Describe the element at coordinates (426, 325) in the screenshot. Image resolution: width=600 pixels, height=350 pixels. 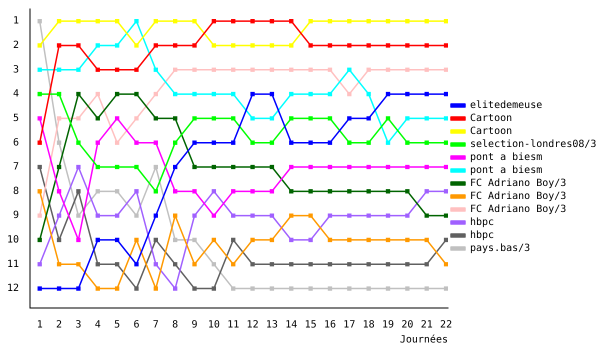
I see `x-tick-label: 21` at that location.